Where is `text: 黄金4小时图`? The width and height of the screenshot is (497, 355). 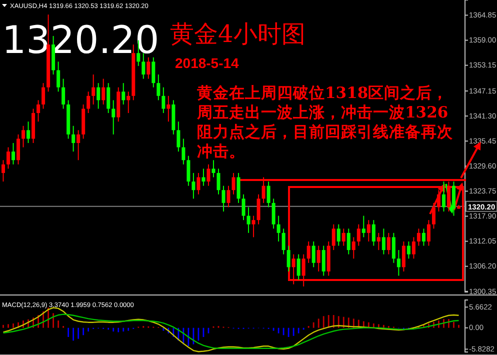 text: 黄金4小时图 is located at coordinates (238, 34).